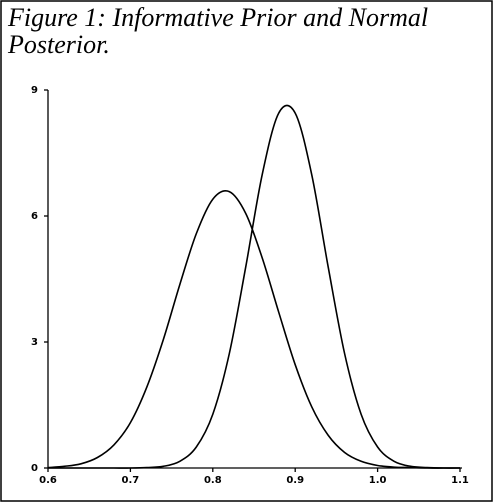  What do you see at coordinates (295, 480) in the screenshot?
I see `x-tick-label: 0.9` at bounding box center [295, 480].